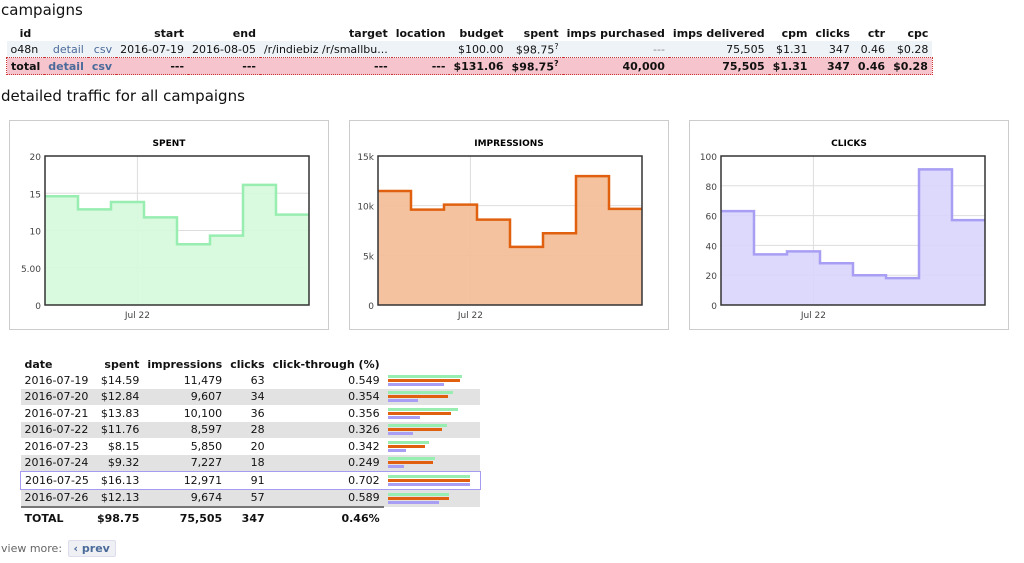 This screenshot has width=1024, height=563. I want to click on cell-date: 2016-07-26, so click(56, 498).